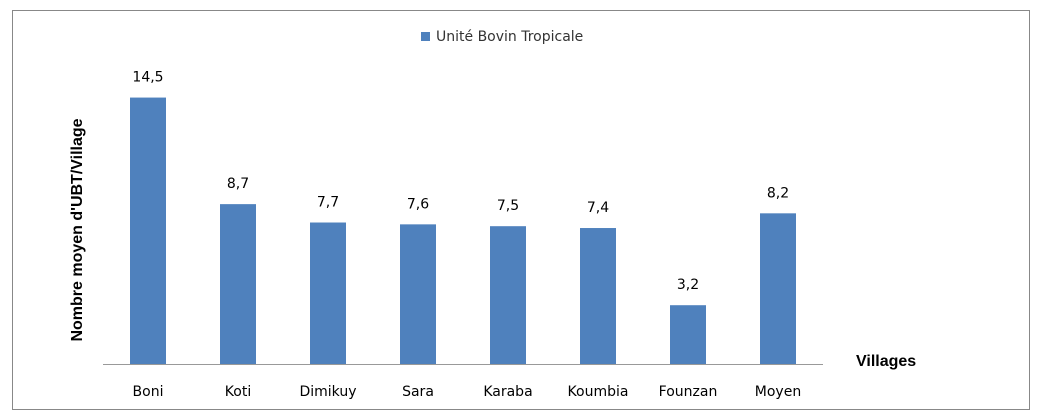  I want to click on data-label: 7,5, so click(508, 206).